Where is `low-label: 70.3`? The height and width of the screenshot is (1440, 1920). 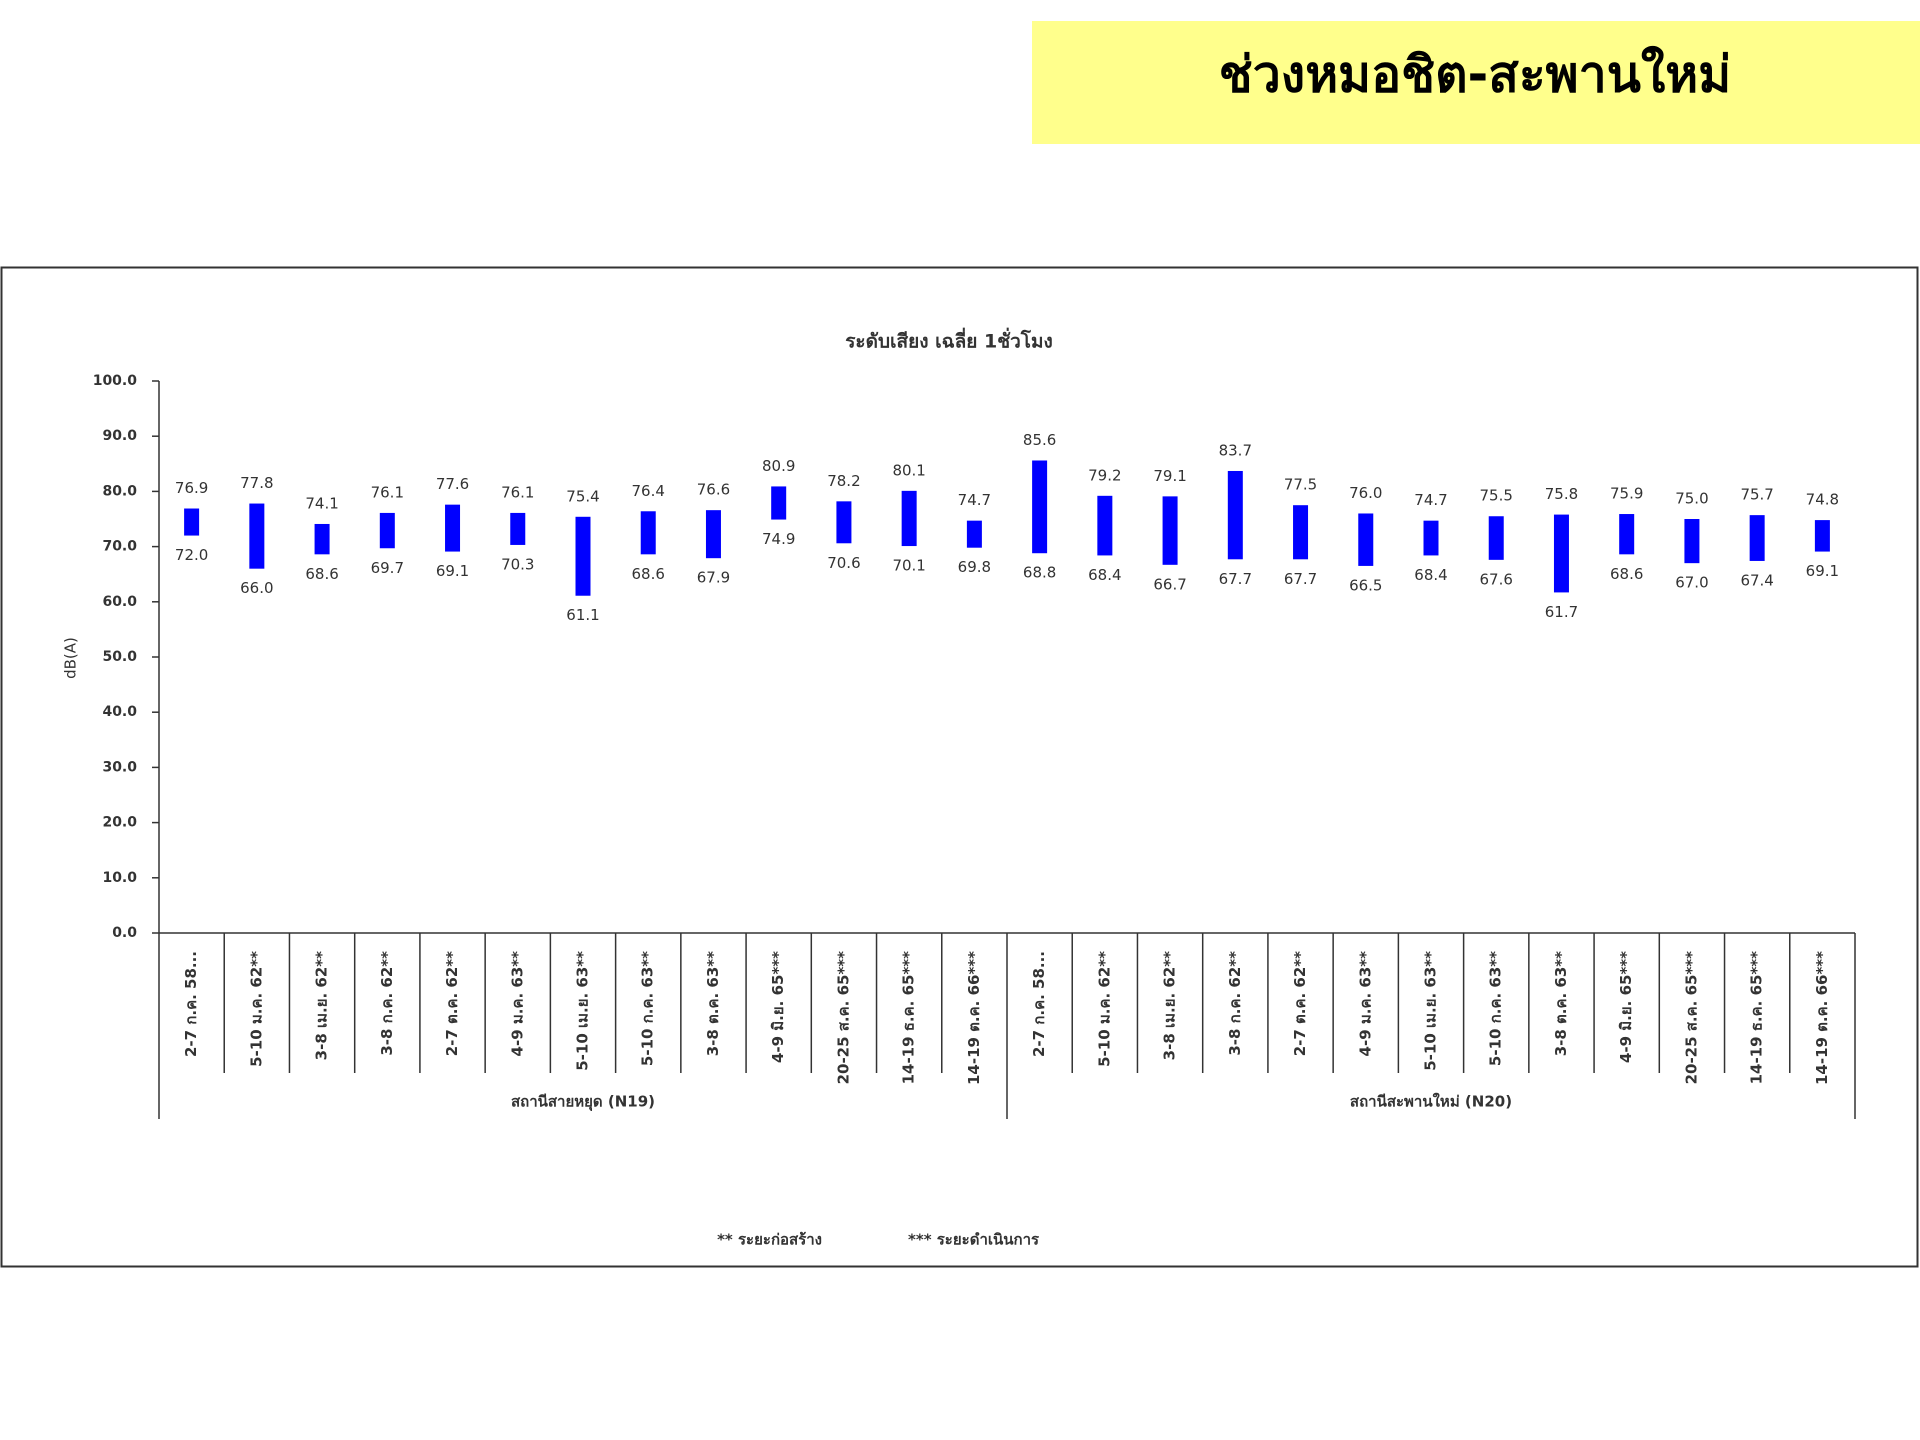
low-label: 70.3 is located at coordinates (517, 564).